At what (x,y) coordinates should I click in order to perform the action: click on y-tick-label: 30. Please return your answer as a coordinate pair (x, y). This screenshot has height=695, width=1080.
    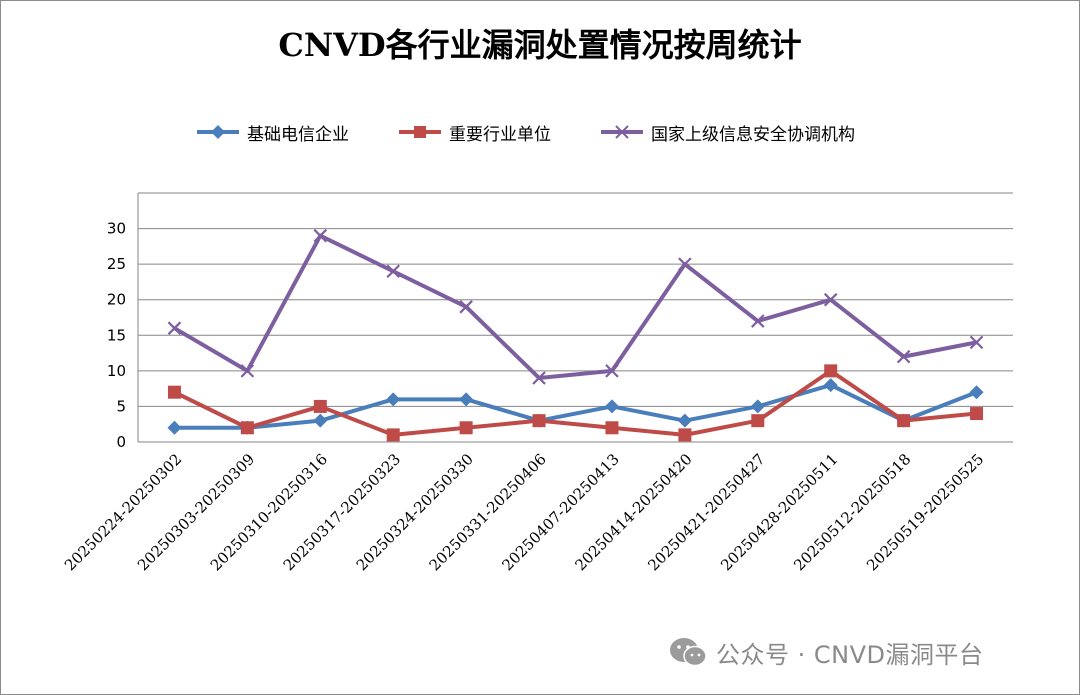
    Looking at the image, I should click on (116, 229).